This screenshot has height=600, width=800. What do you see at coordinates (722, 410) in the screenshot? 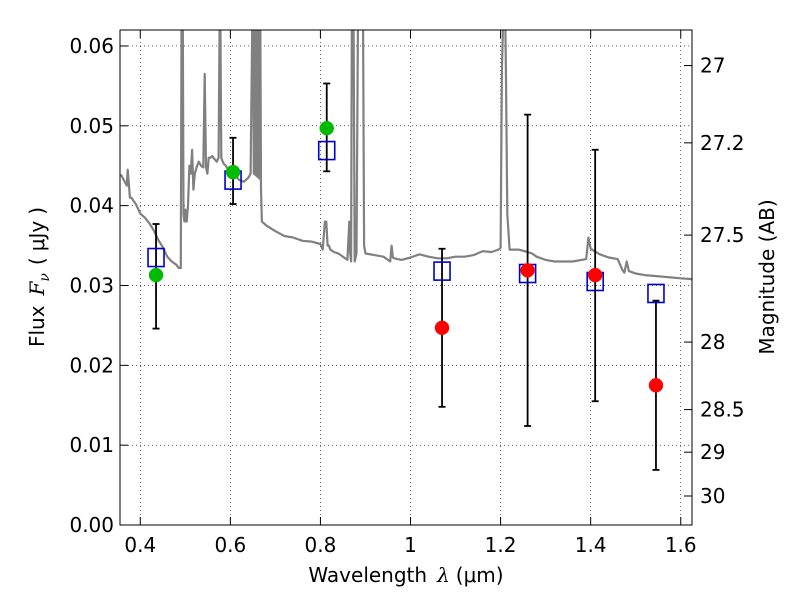
I see `mag-tick-label: 28.5` at bounding box center [722, 410].